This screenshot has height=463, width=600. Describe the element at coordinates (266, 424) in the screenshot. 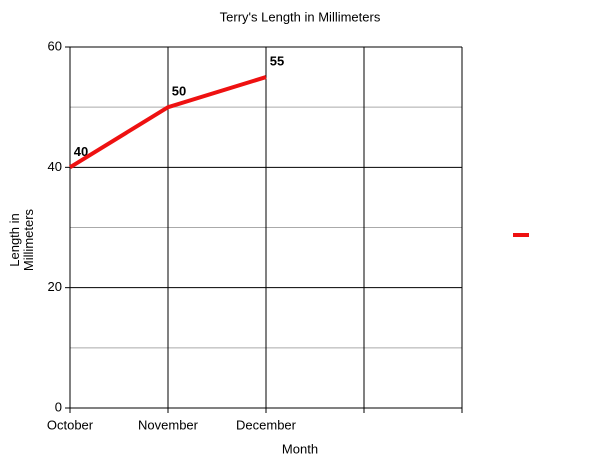

I see `x-tick-label: December` at that location.